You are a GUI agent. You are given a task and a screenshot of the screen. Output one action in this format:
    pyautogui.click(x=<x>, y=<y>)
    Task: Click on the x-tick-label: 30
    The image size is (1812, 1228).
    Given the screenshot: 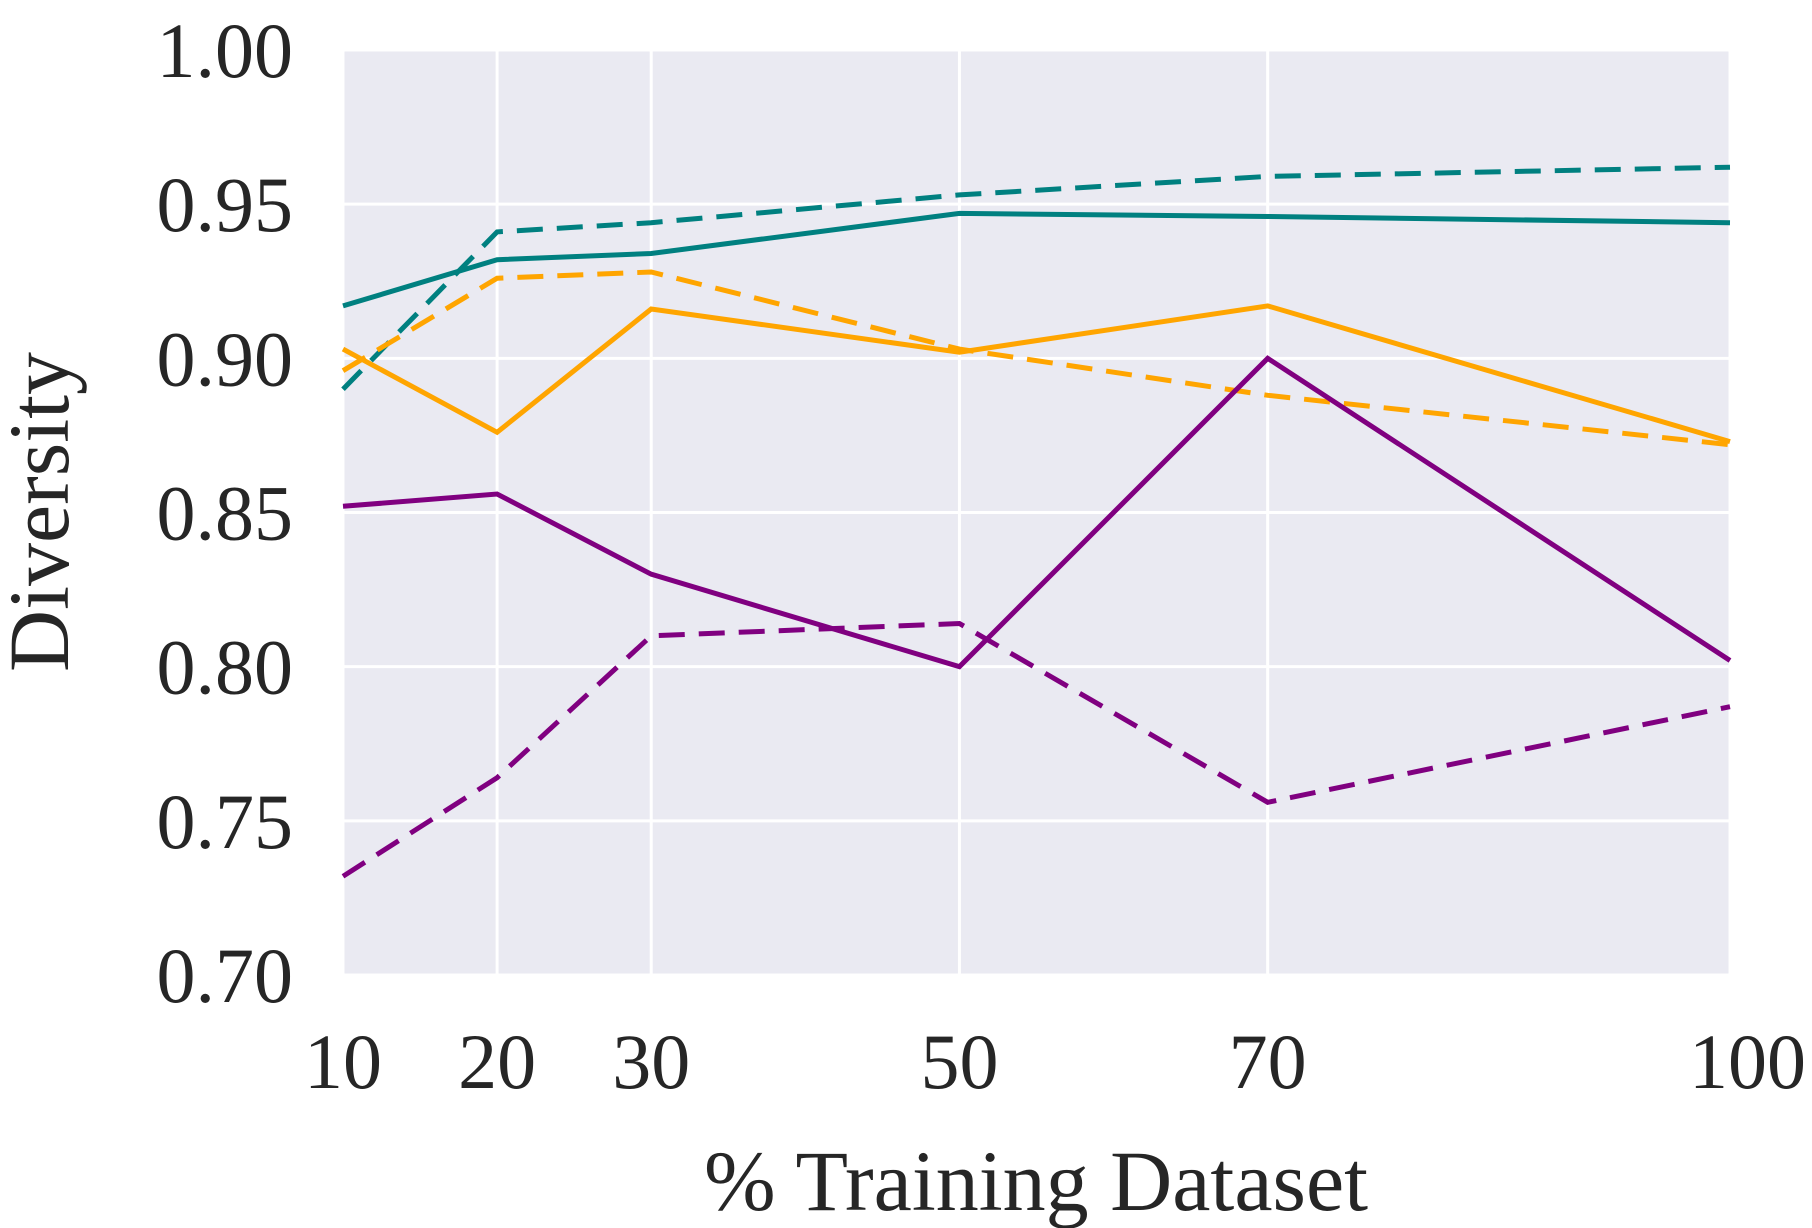 What is the action you would take?
    pyautogui.click(x=651, y=1061)
    